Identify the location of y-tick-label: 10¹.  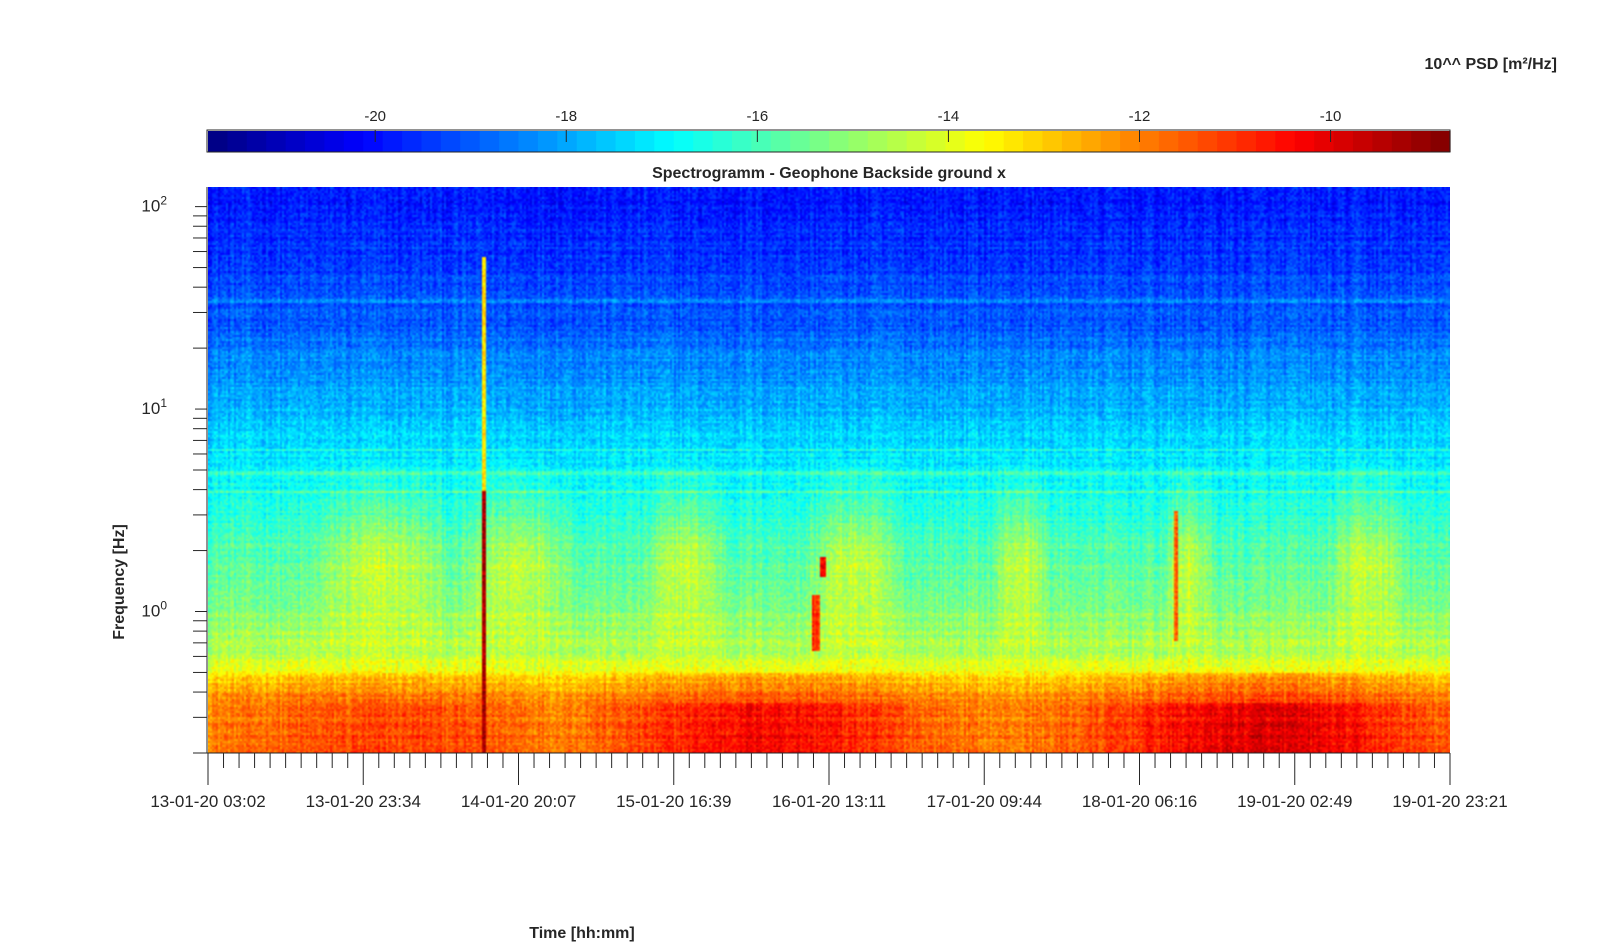
(154, 407).